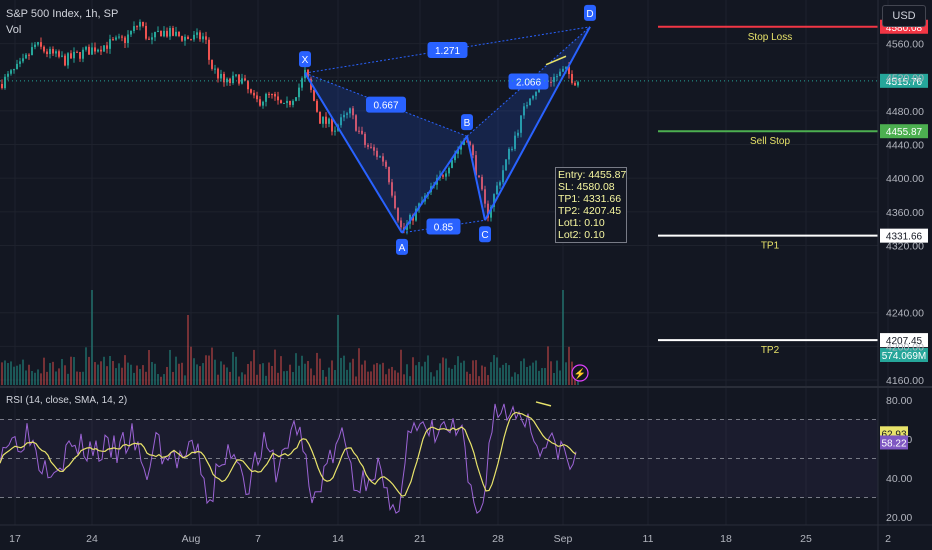 This screenshot has width=932, height=550. What do you see at coordinates (338, 539) in the screenshot?
I see `x-tick-label: 14` at bounding box center [338, 539].